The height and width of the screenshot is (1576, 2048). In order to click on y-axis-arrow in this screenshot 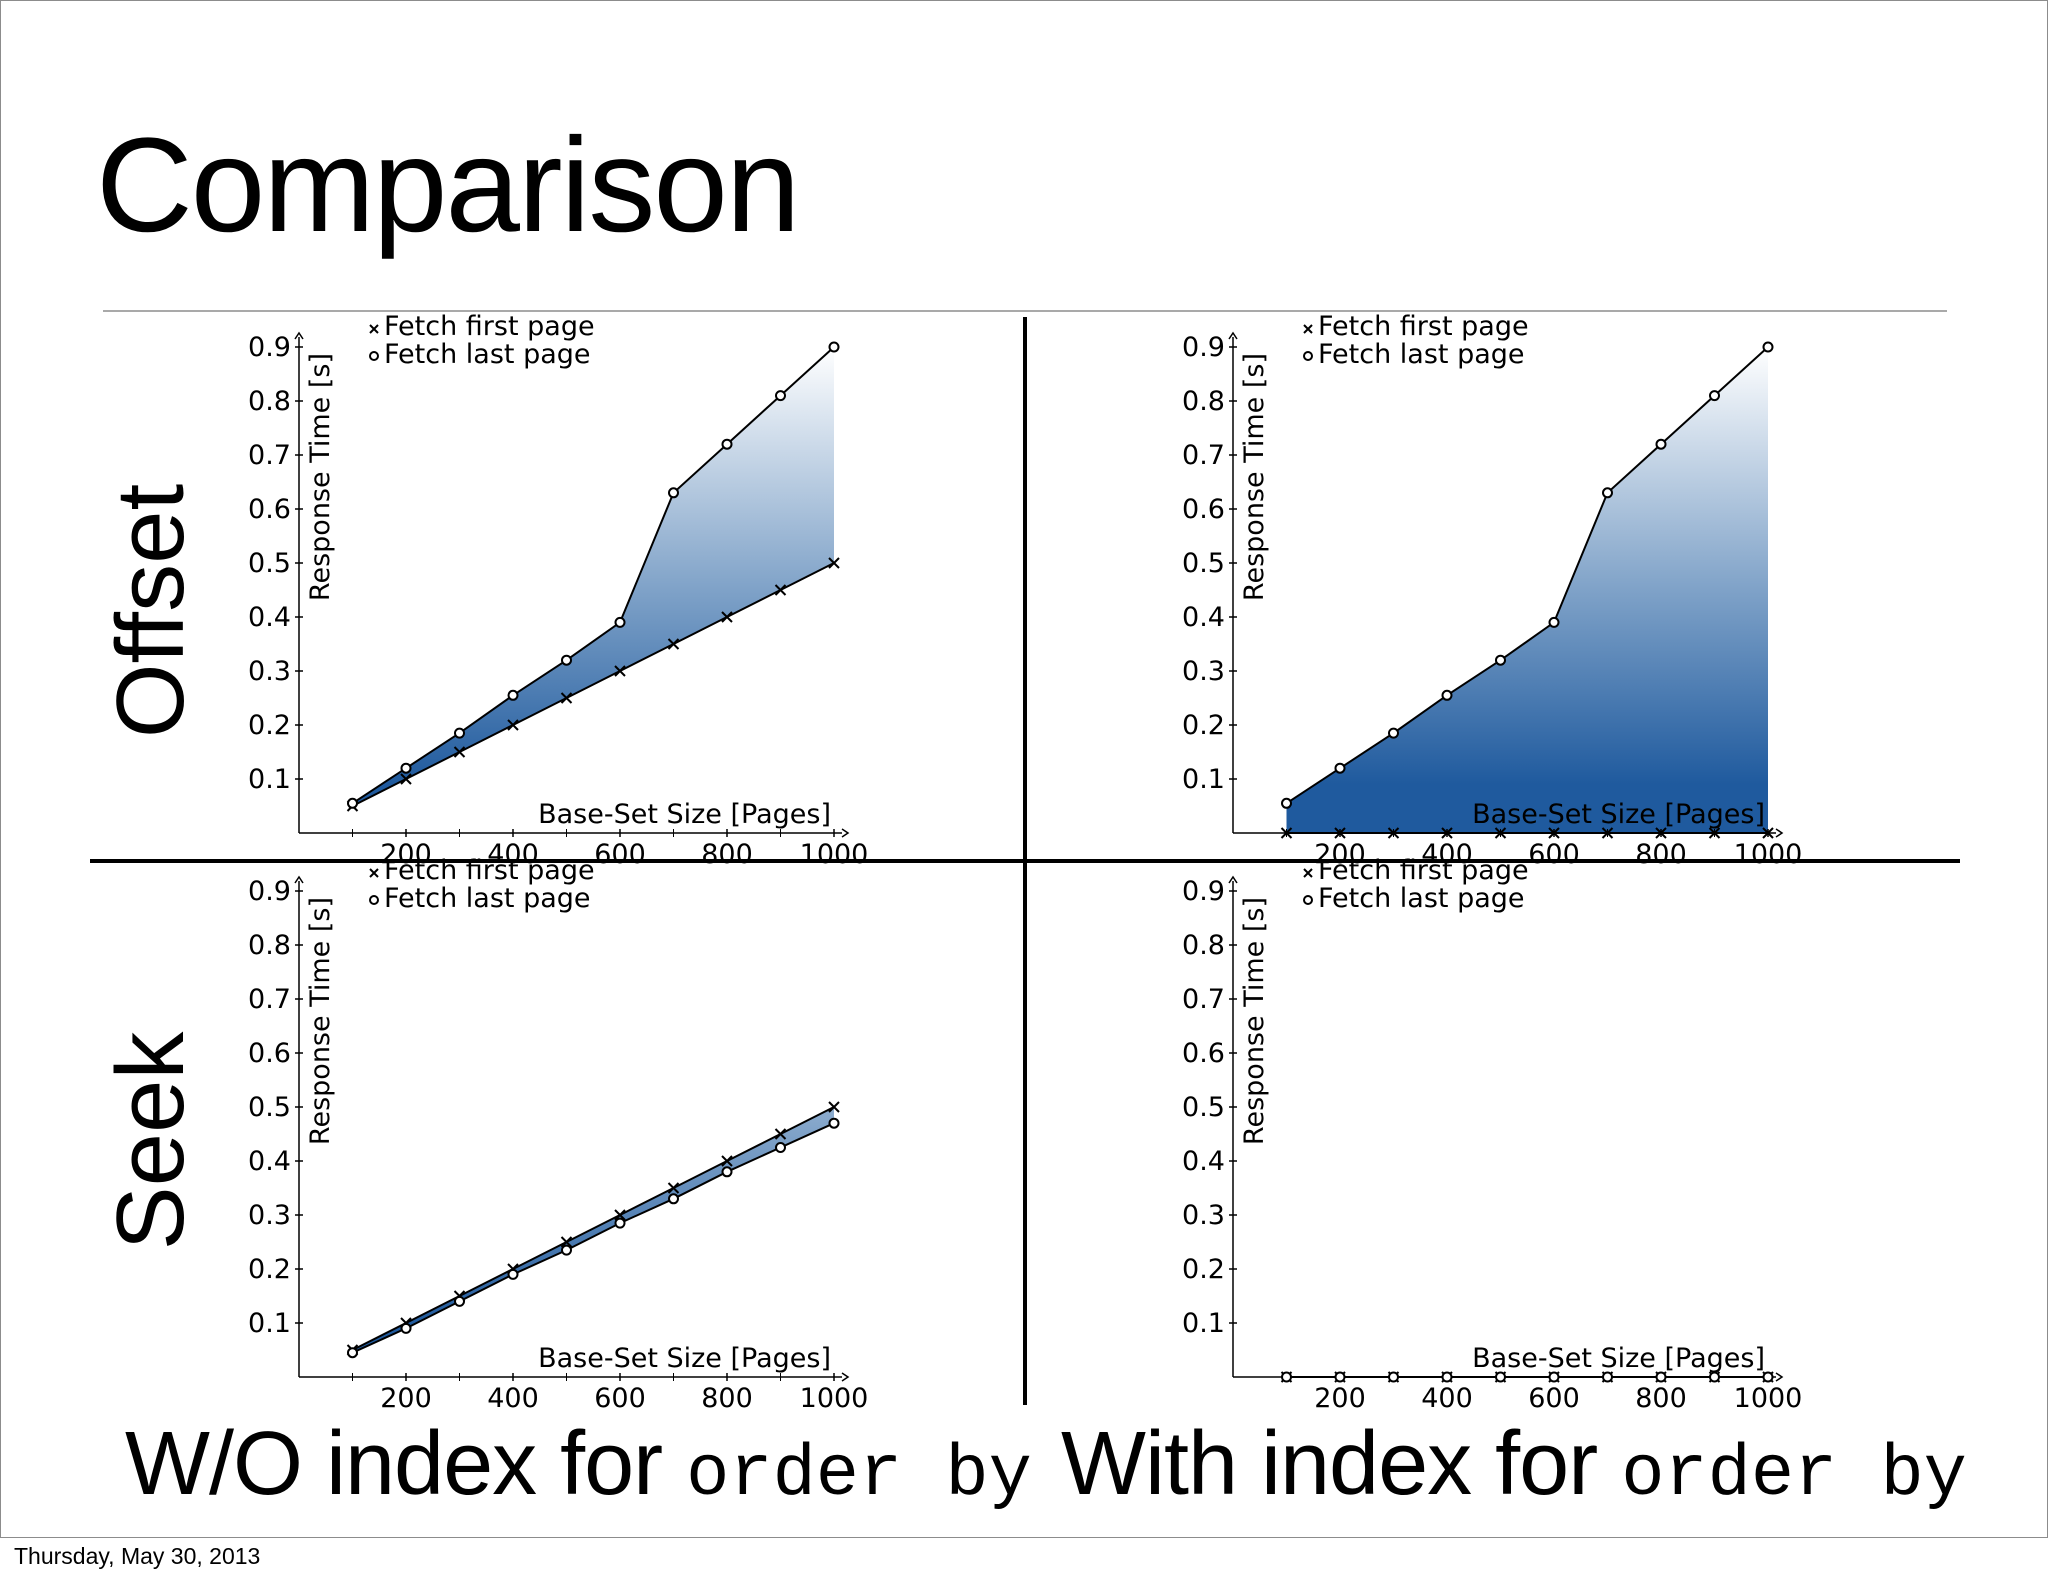, I will do `click(299, 335)`.